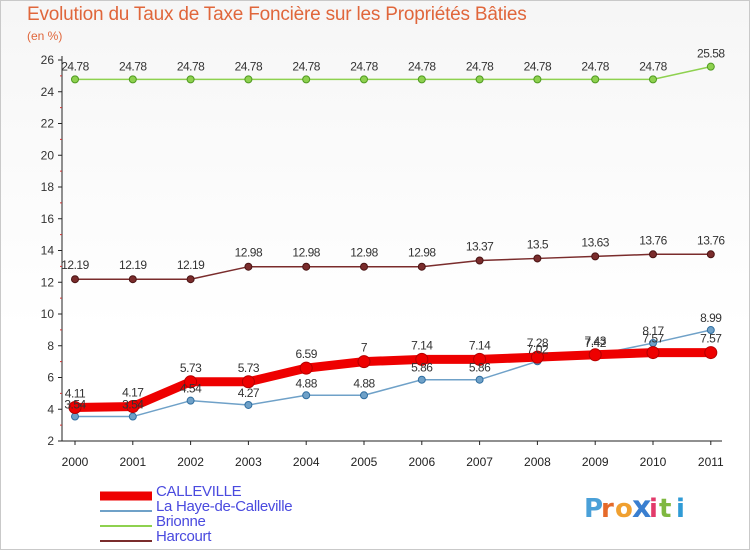 Image resolution: width=750 pixels, height=550 pixels. I want to click on legend-item-la-haye-de-calleville: La Haye-de-Calleville, so click(230, 506).